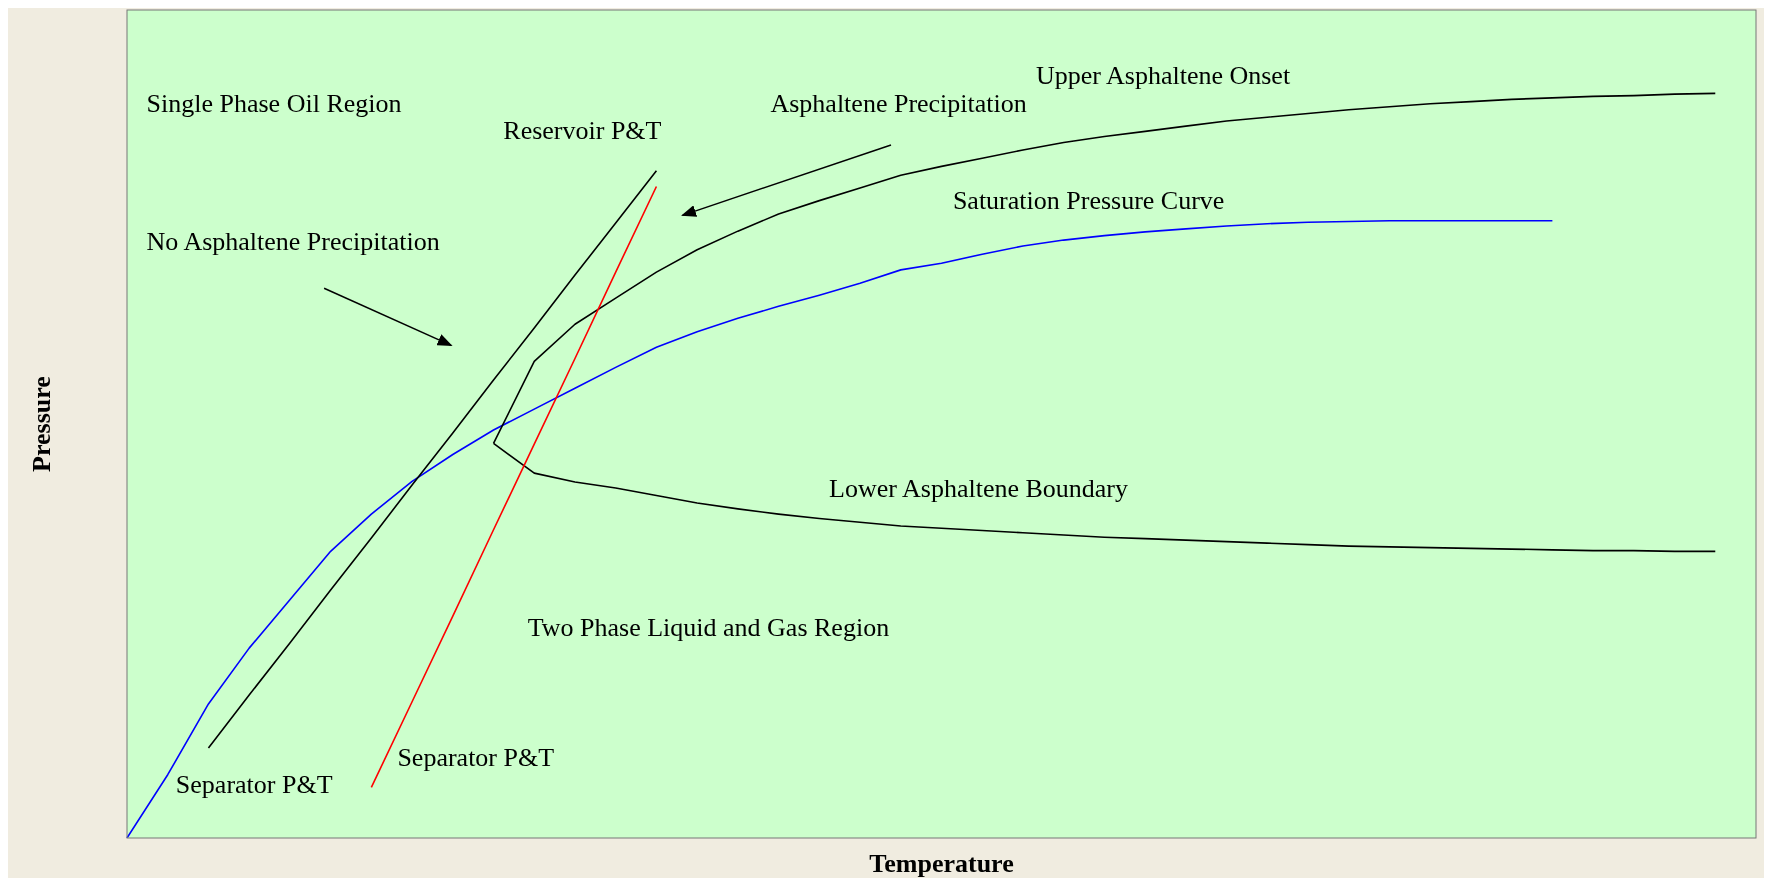  Describe the element at coordinates (898, 103) in the screenshot. I see `annotation: Asphaltene Precipitation` at that location.